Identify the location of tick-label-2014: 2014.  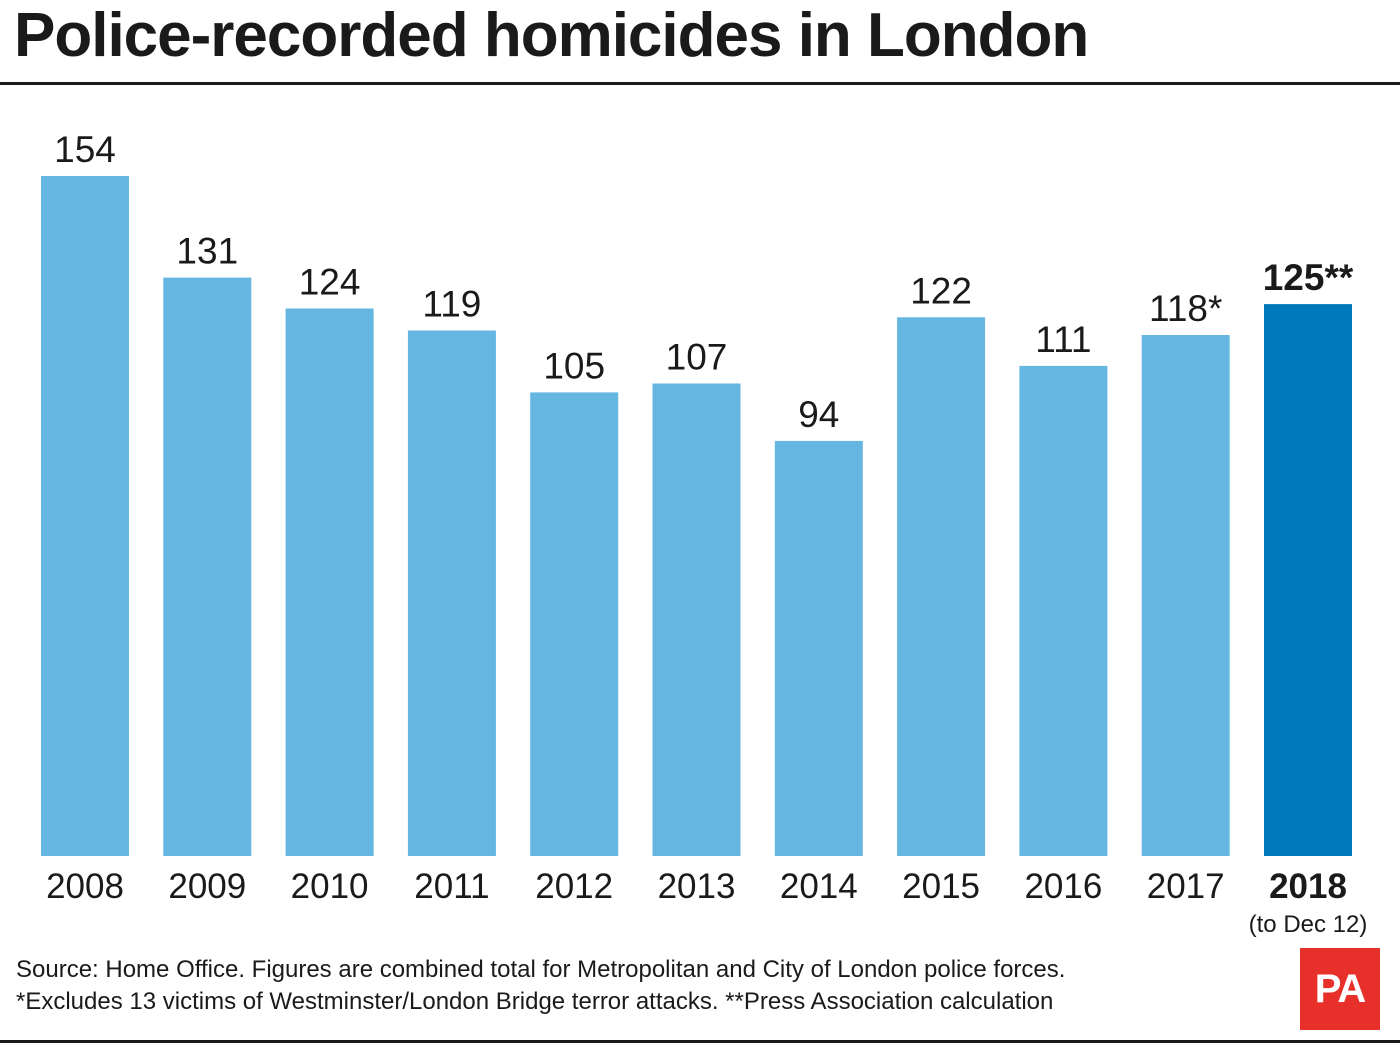
(819, 886).